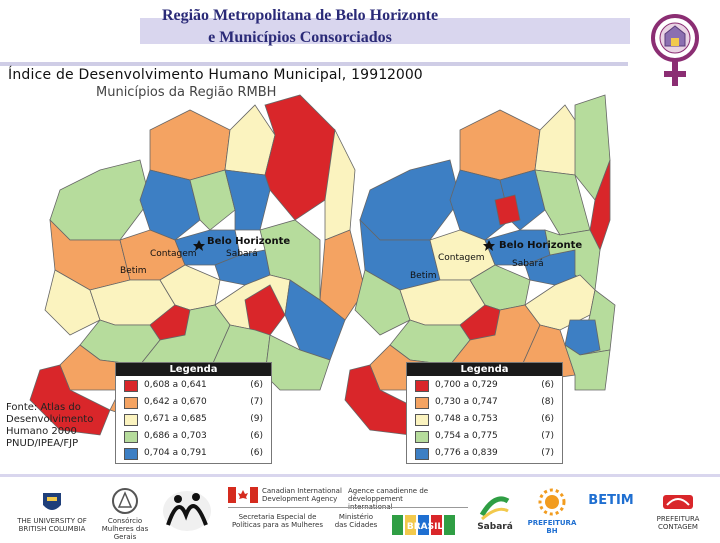 The height and width of the screenshot is (543, 720). I want to click on cida-divider, so click(348, 507).